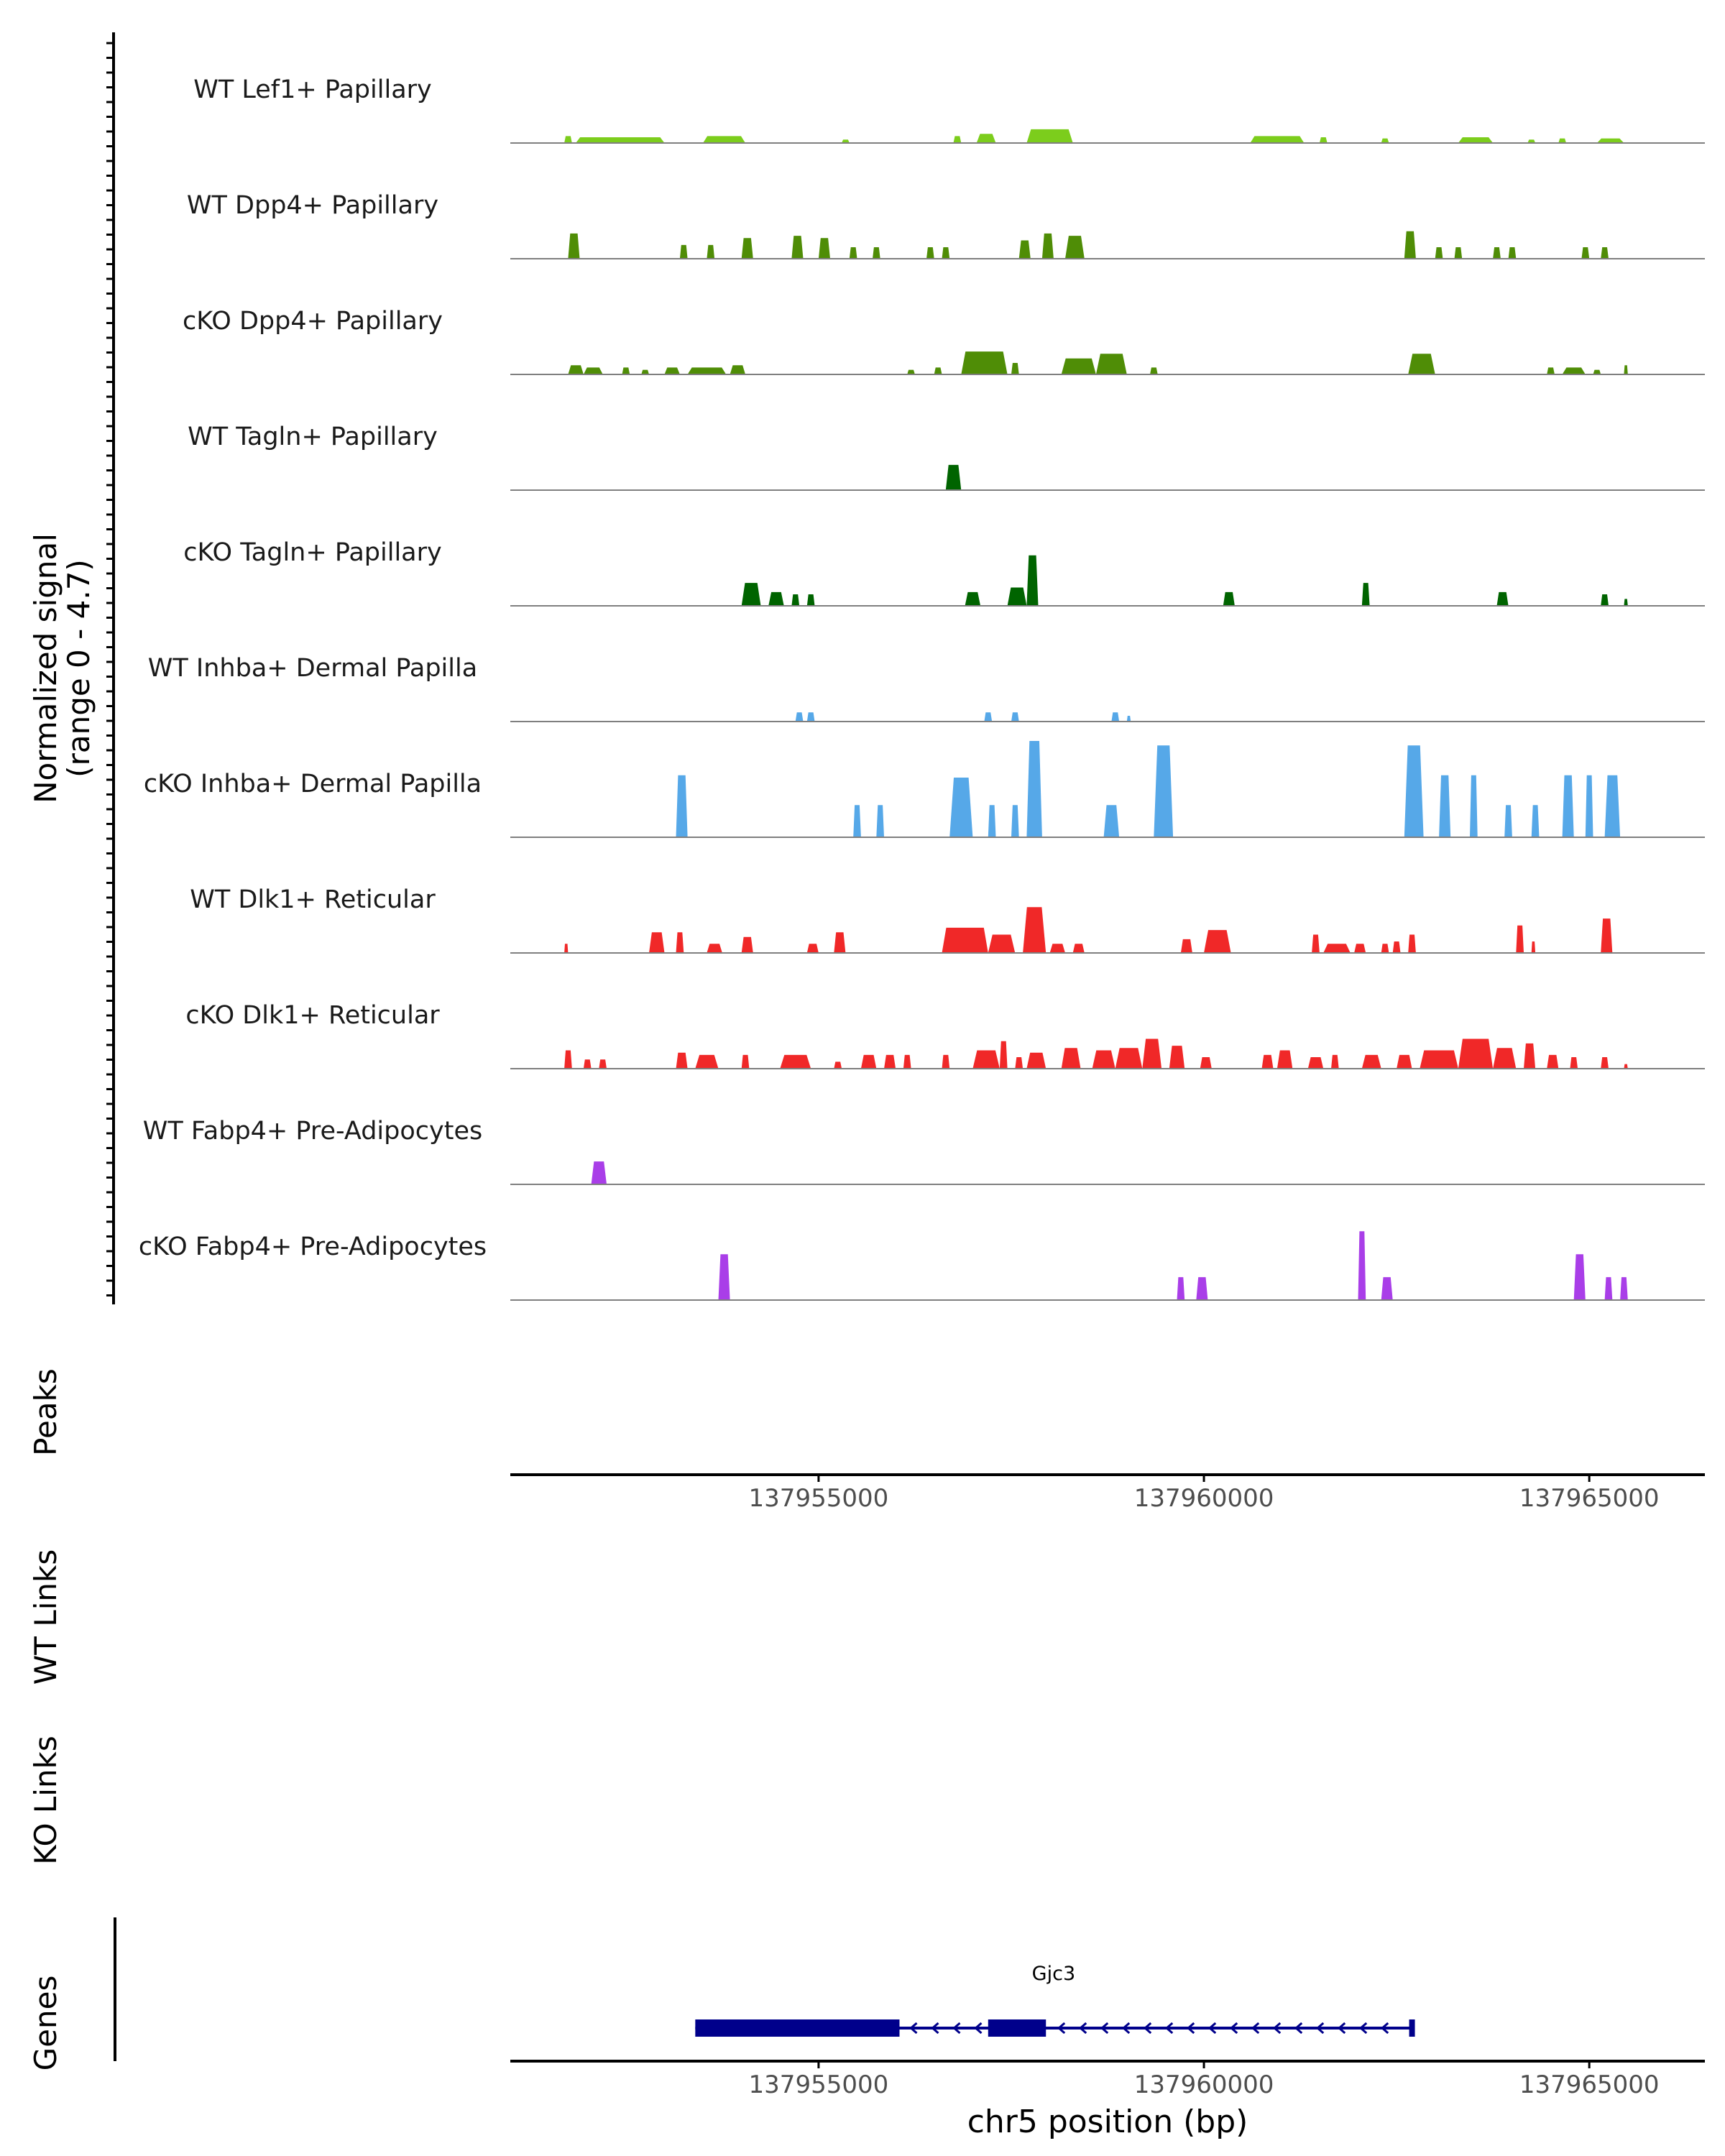 This screenshot has height=2156, width=1725. What do you see at coordinates (946, 225) in the screenshot?
I see `track-group: WT Dpp4+ Papillary` at bounding box center [946, 225].